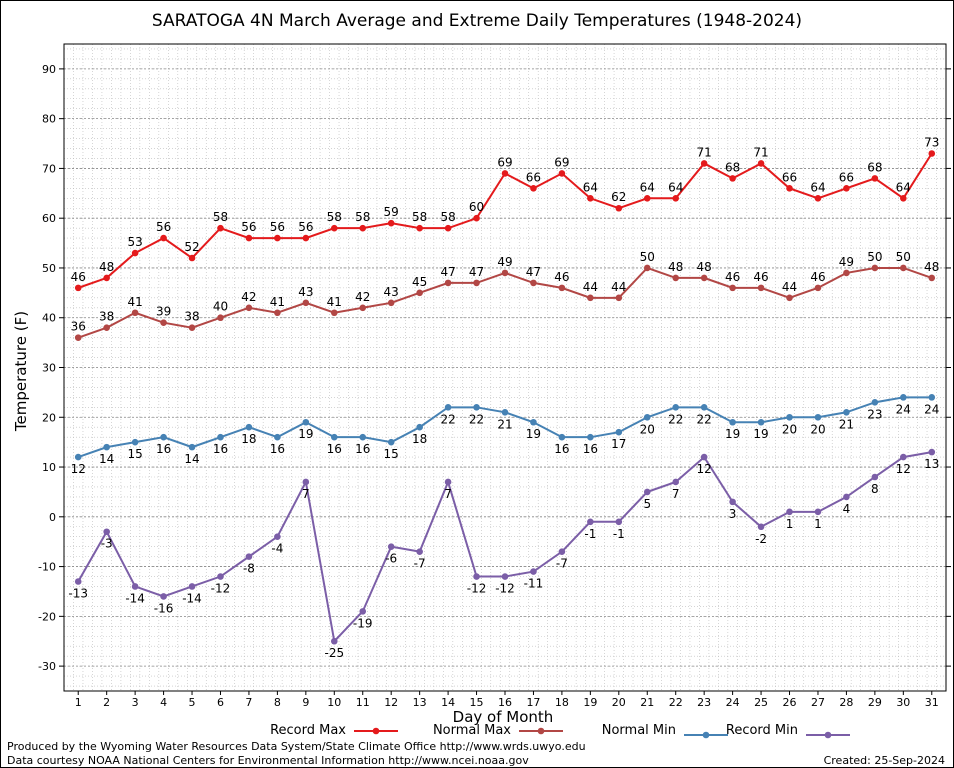 Image resolution: width=954 pixels, height=768 pixels. What do you see at coordinates (903, 257) in the screenshot?
I see `normal-max-data-label: 50` at bounding box center [903, 257].